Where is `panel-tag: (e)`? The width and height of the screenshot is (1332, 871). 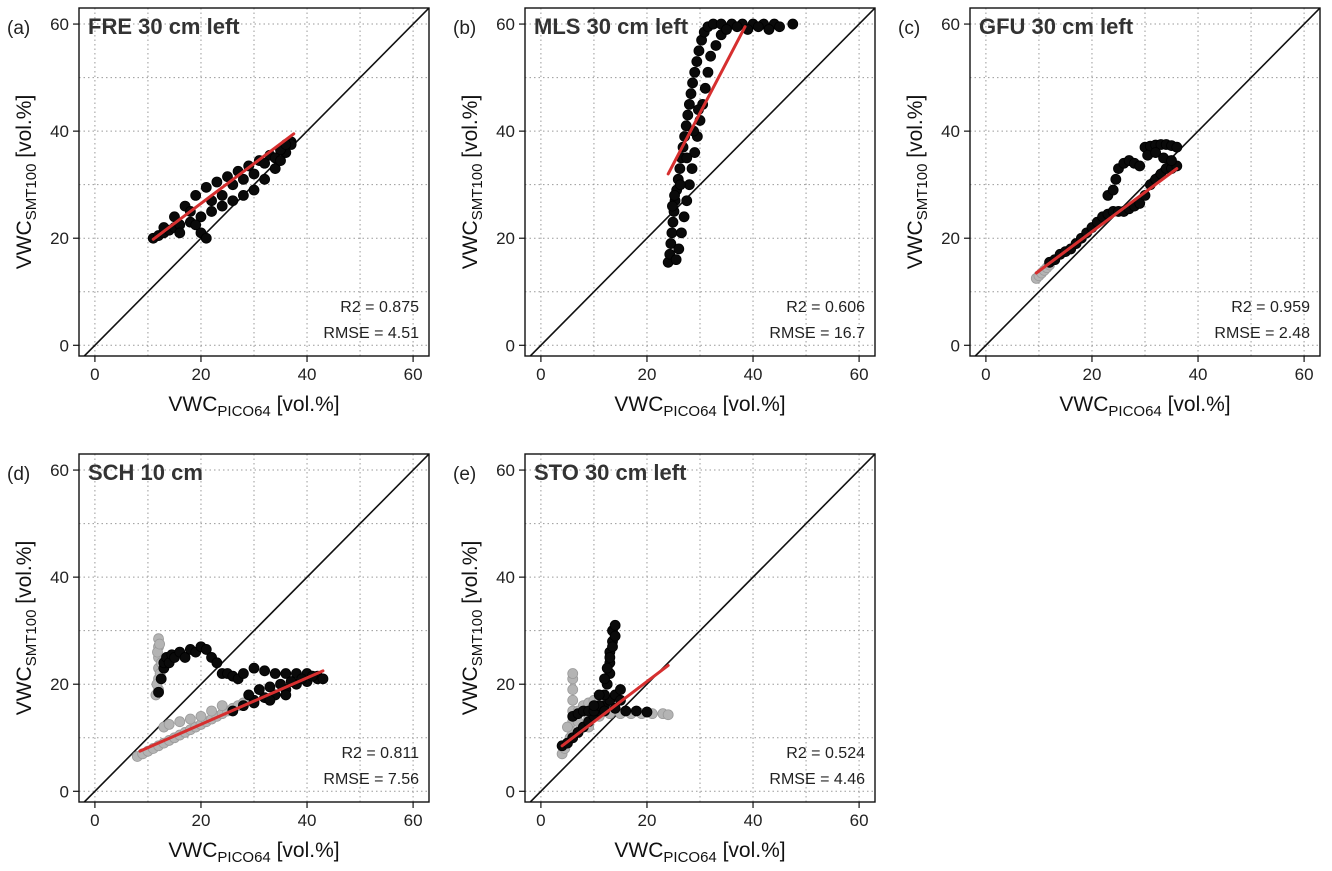
panel-tag: (e) is located at coordinates (464, 474).